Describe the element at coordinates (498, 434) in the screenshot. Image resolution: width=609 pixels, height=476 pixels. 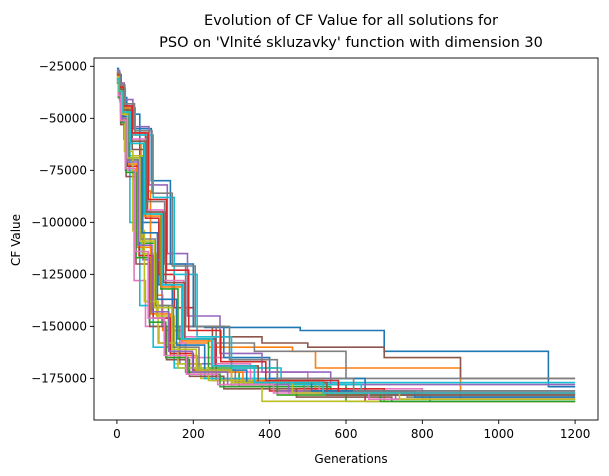
I see `x-tick-label: 1000` at that location.